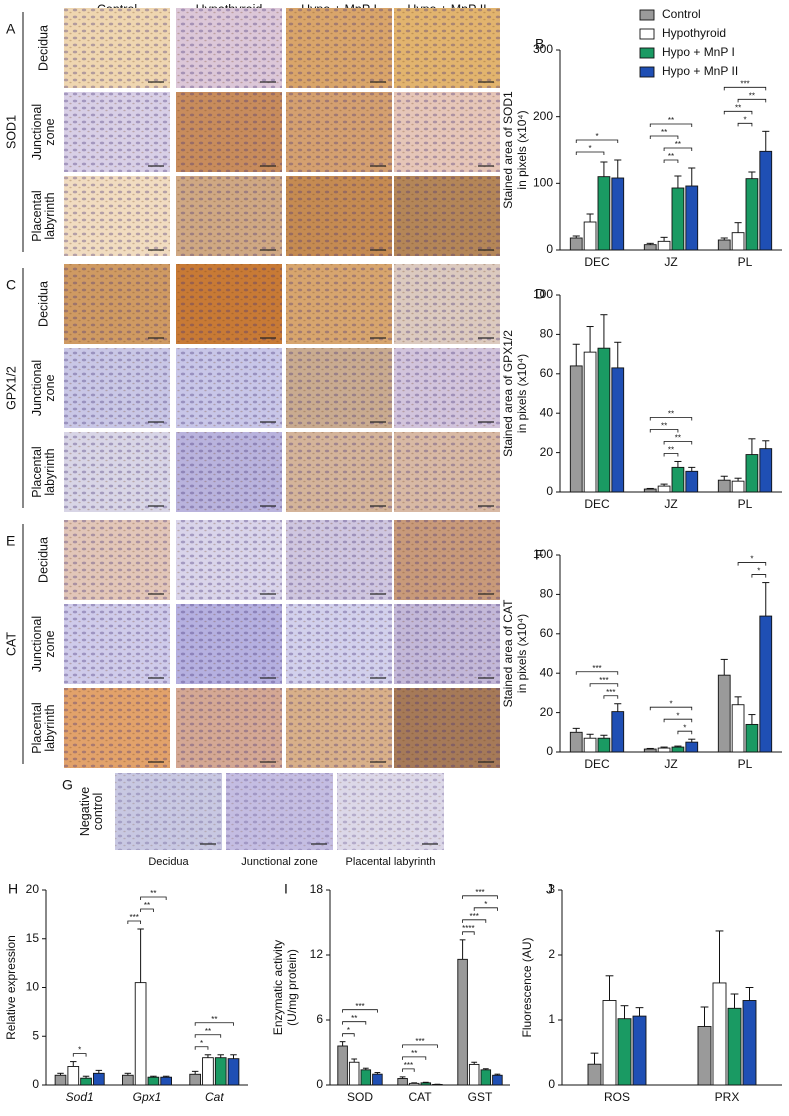  Describe the element at coordinates (279, 862) in the screenshot. I see `caption: Junctional zone` at that location.